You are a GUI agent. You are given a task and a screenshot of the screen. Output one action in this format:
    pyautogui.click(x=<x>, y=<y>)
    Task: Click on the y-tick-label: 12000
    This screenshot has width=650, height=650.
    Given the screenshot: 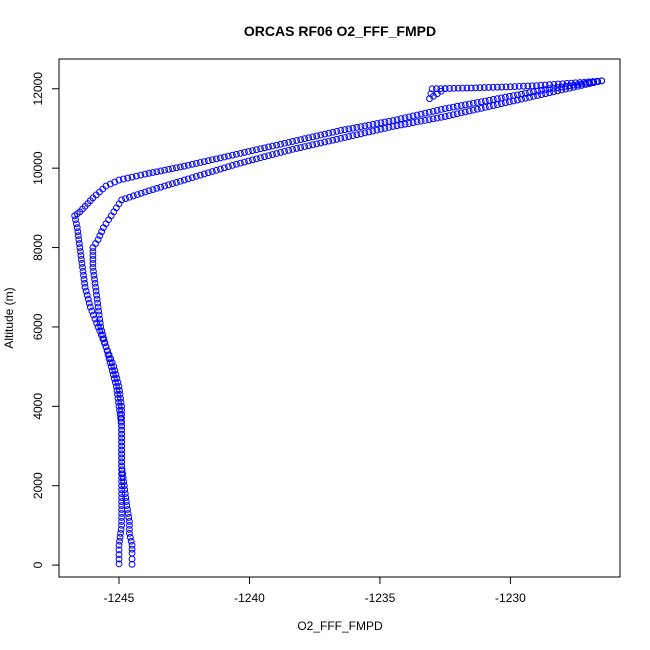 What is the action you would take?
    pyautogui.click(x=38, y=89)
    